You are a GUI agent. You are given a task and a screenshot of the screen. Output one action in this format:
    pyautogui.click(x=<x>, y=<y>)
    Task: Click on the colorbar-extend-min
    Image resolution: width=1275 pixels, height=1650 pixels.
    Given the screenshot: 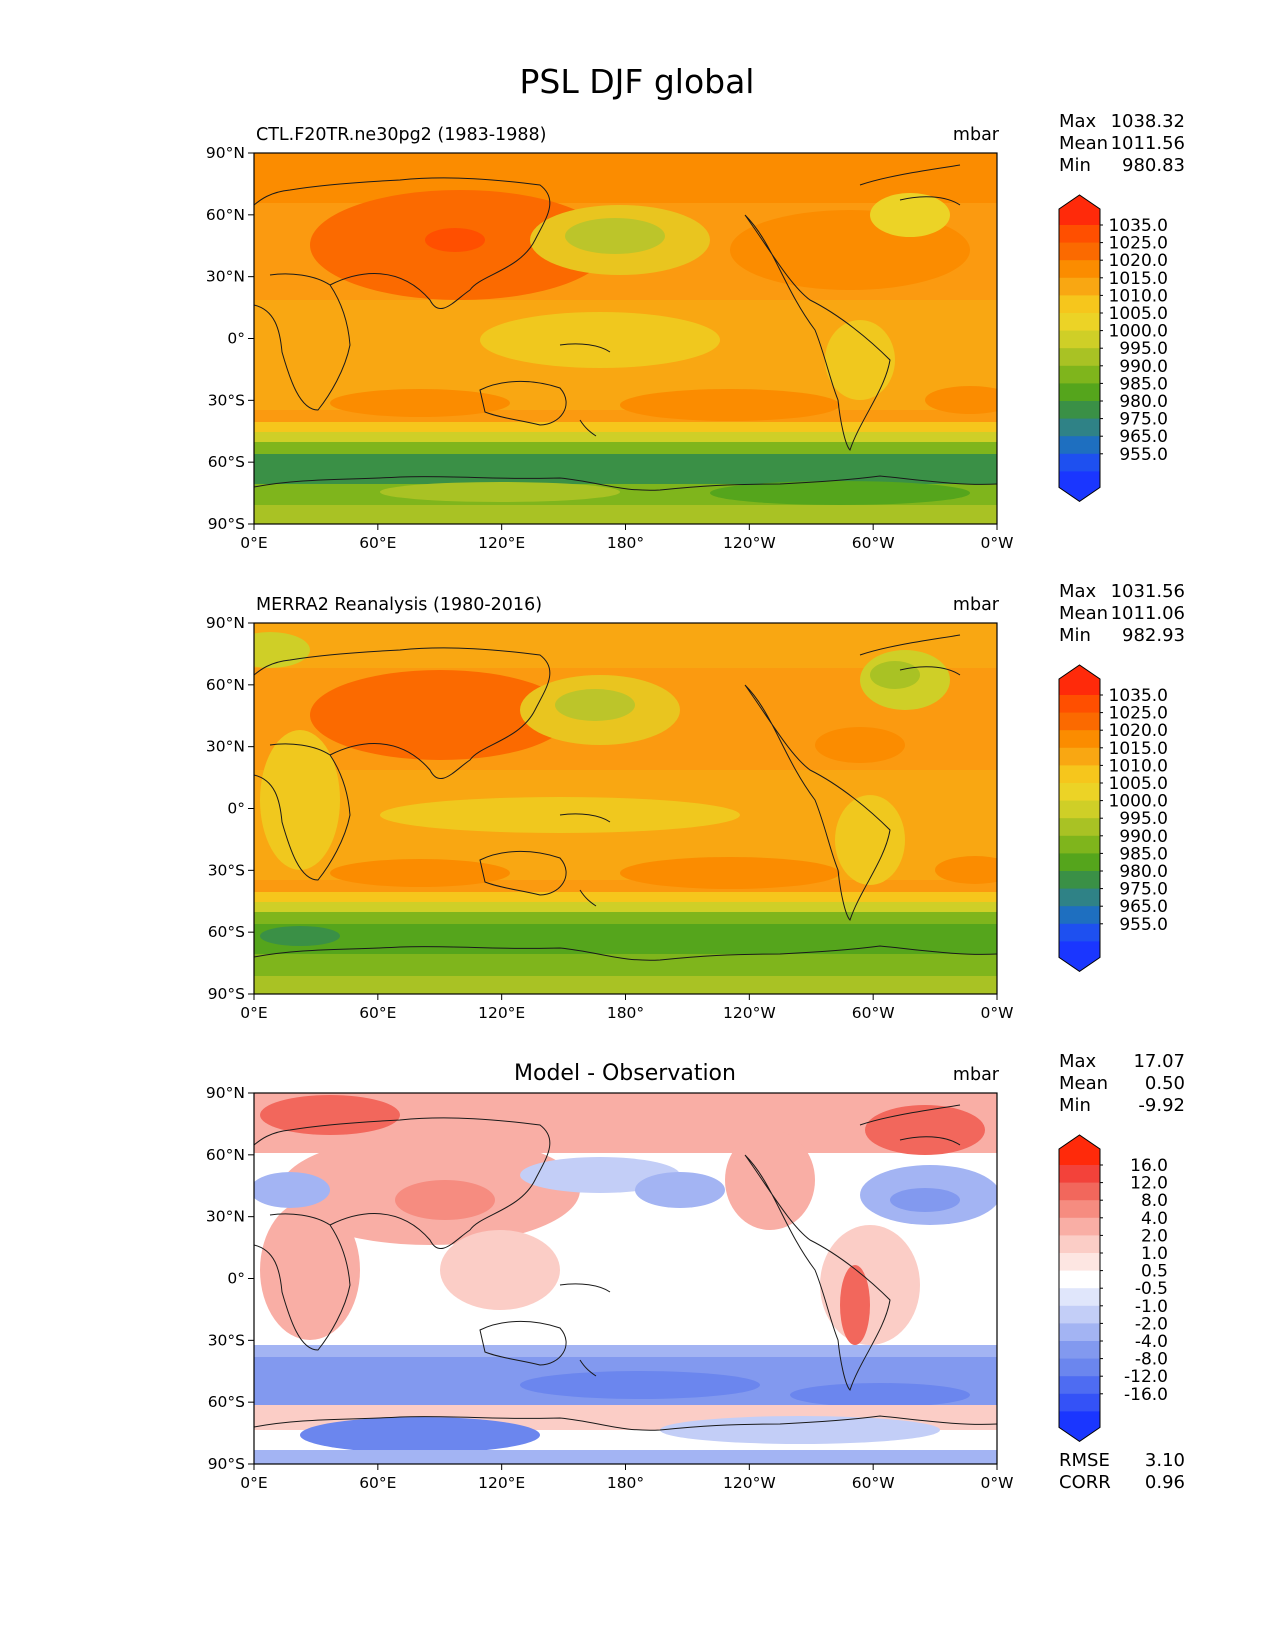 What is the action you would take?
    pyautogui.click(x=1079, y=1426)
    